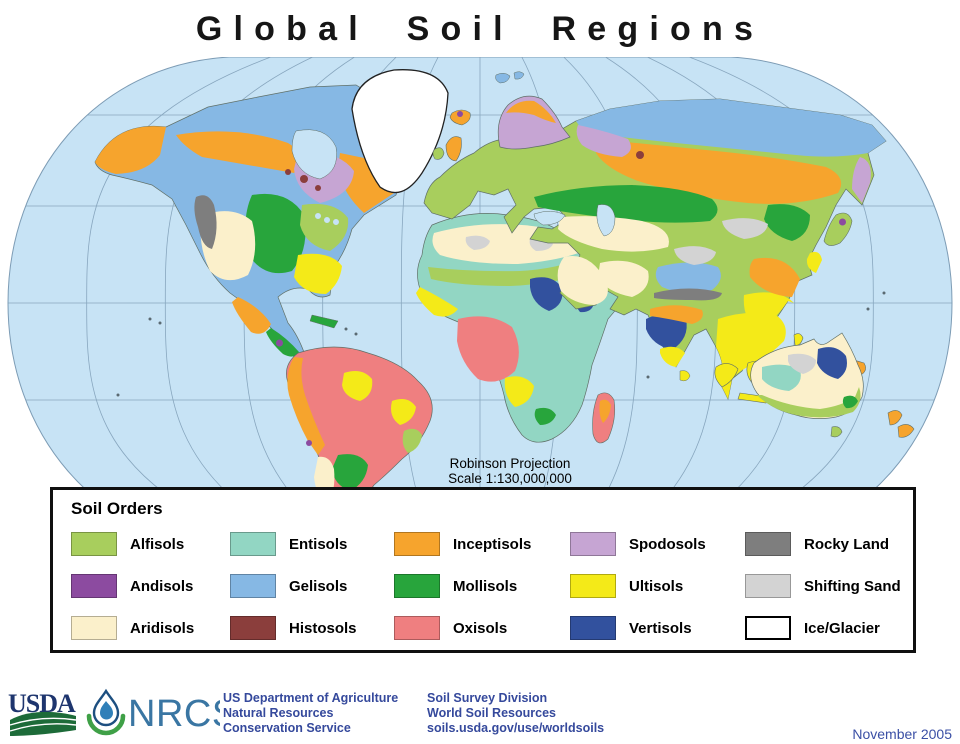 The width and height of the screenshot is (960, 744). What do you see at coordinates (106, 710) in the screenshot?
I see `droplet-inner-icon` at bounding box center [106, 710].